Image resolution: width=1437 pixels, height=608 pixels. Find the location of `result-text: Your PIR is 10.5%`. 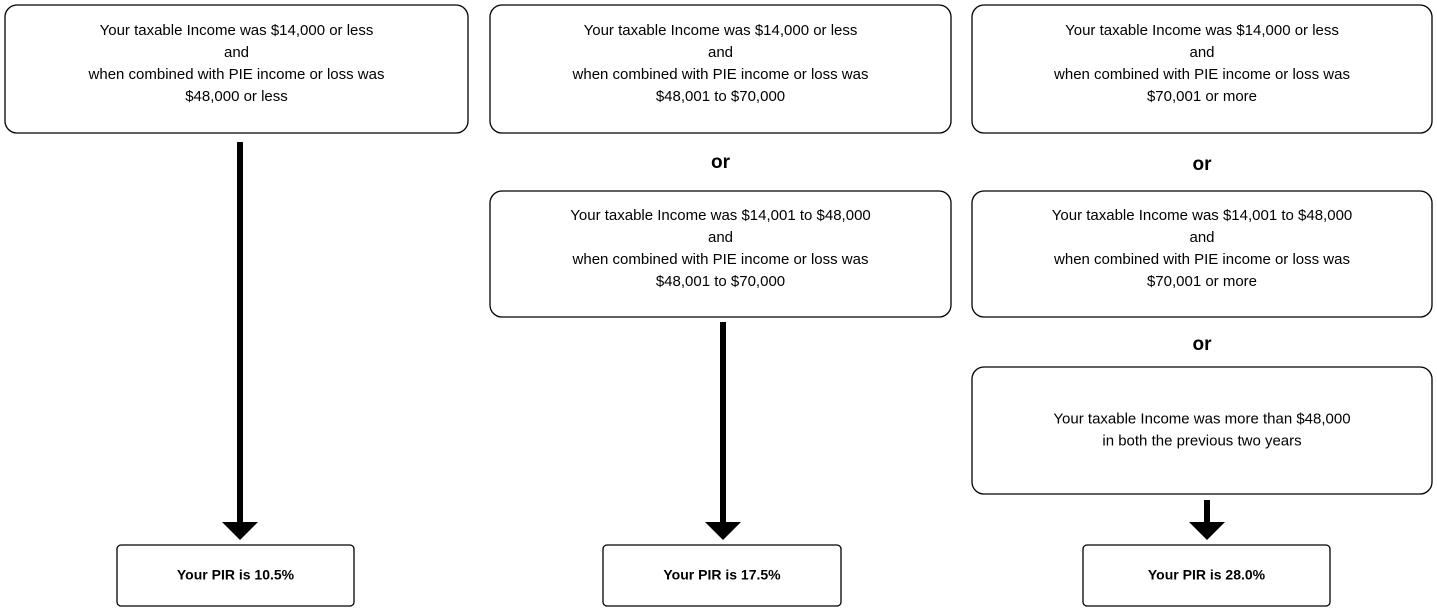

result-text: Your PIR is 10.5% is located at coordinates (236, 575).